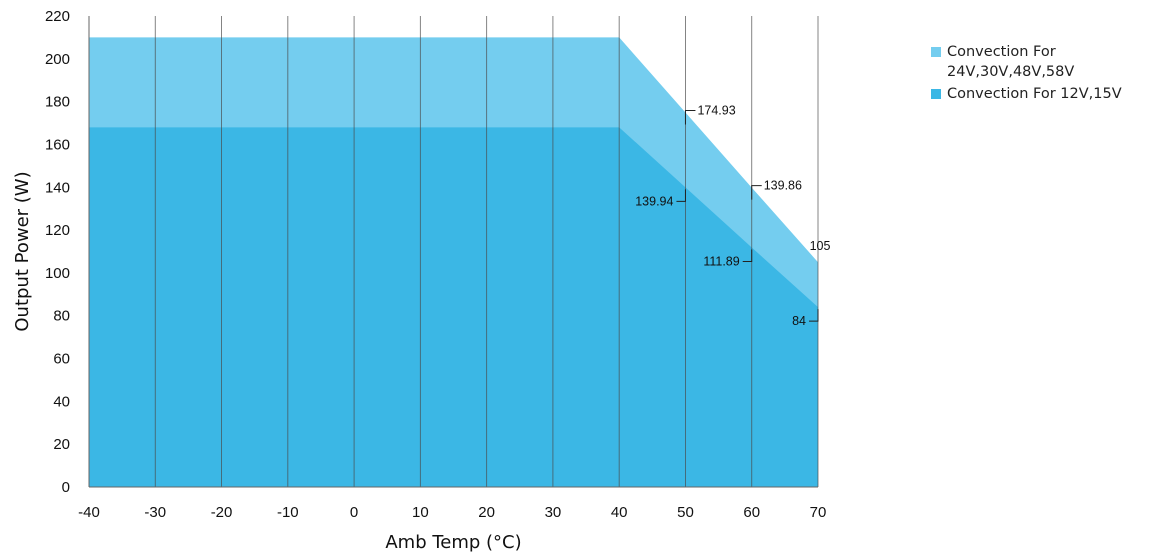 The width and height of the screenshot is (1156, 556). Describe the element at coordinates (354, 512) in the screenshot. I see `x-tick-label: 0` at that location.